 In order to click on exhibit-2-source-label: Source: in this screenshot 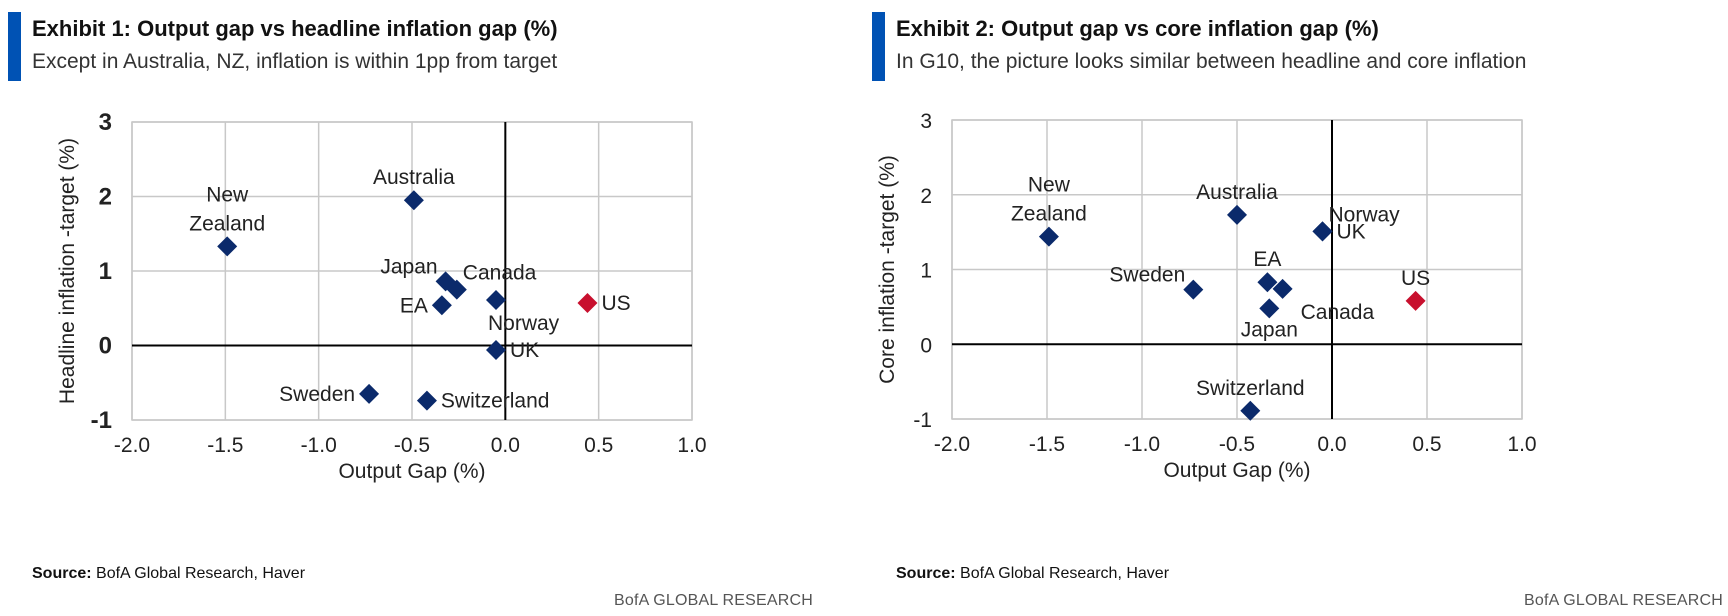, I will do `click(926, 573)`.